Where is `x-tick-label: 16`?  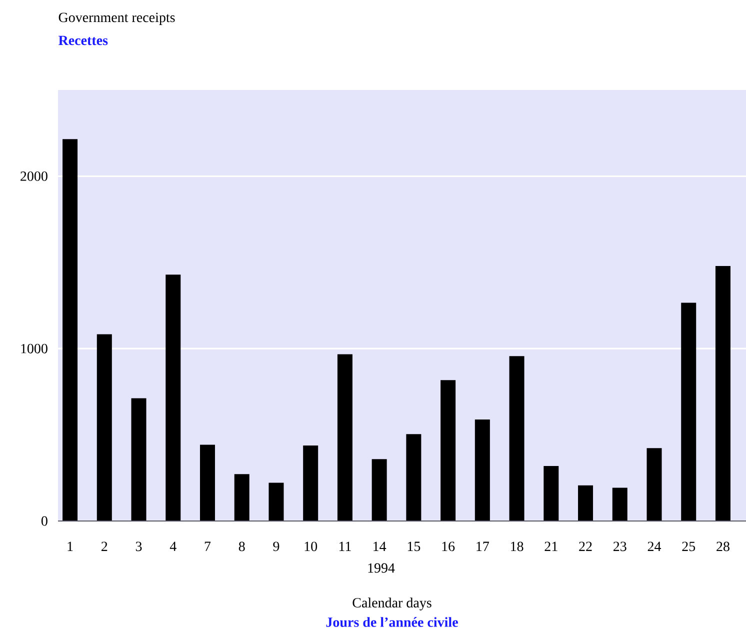 x-tick-label: 16 is located at coordinates (448, 547).